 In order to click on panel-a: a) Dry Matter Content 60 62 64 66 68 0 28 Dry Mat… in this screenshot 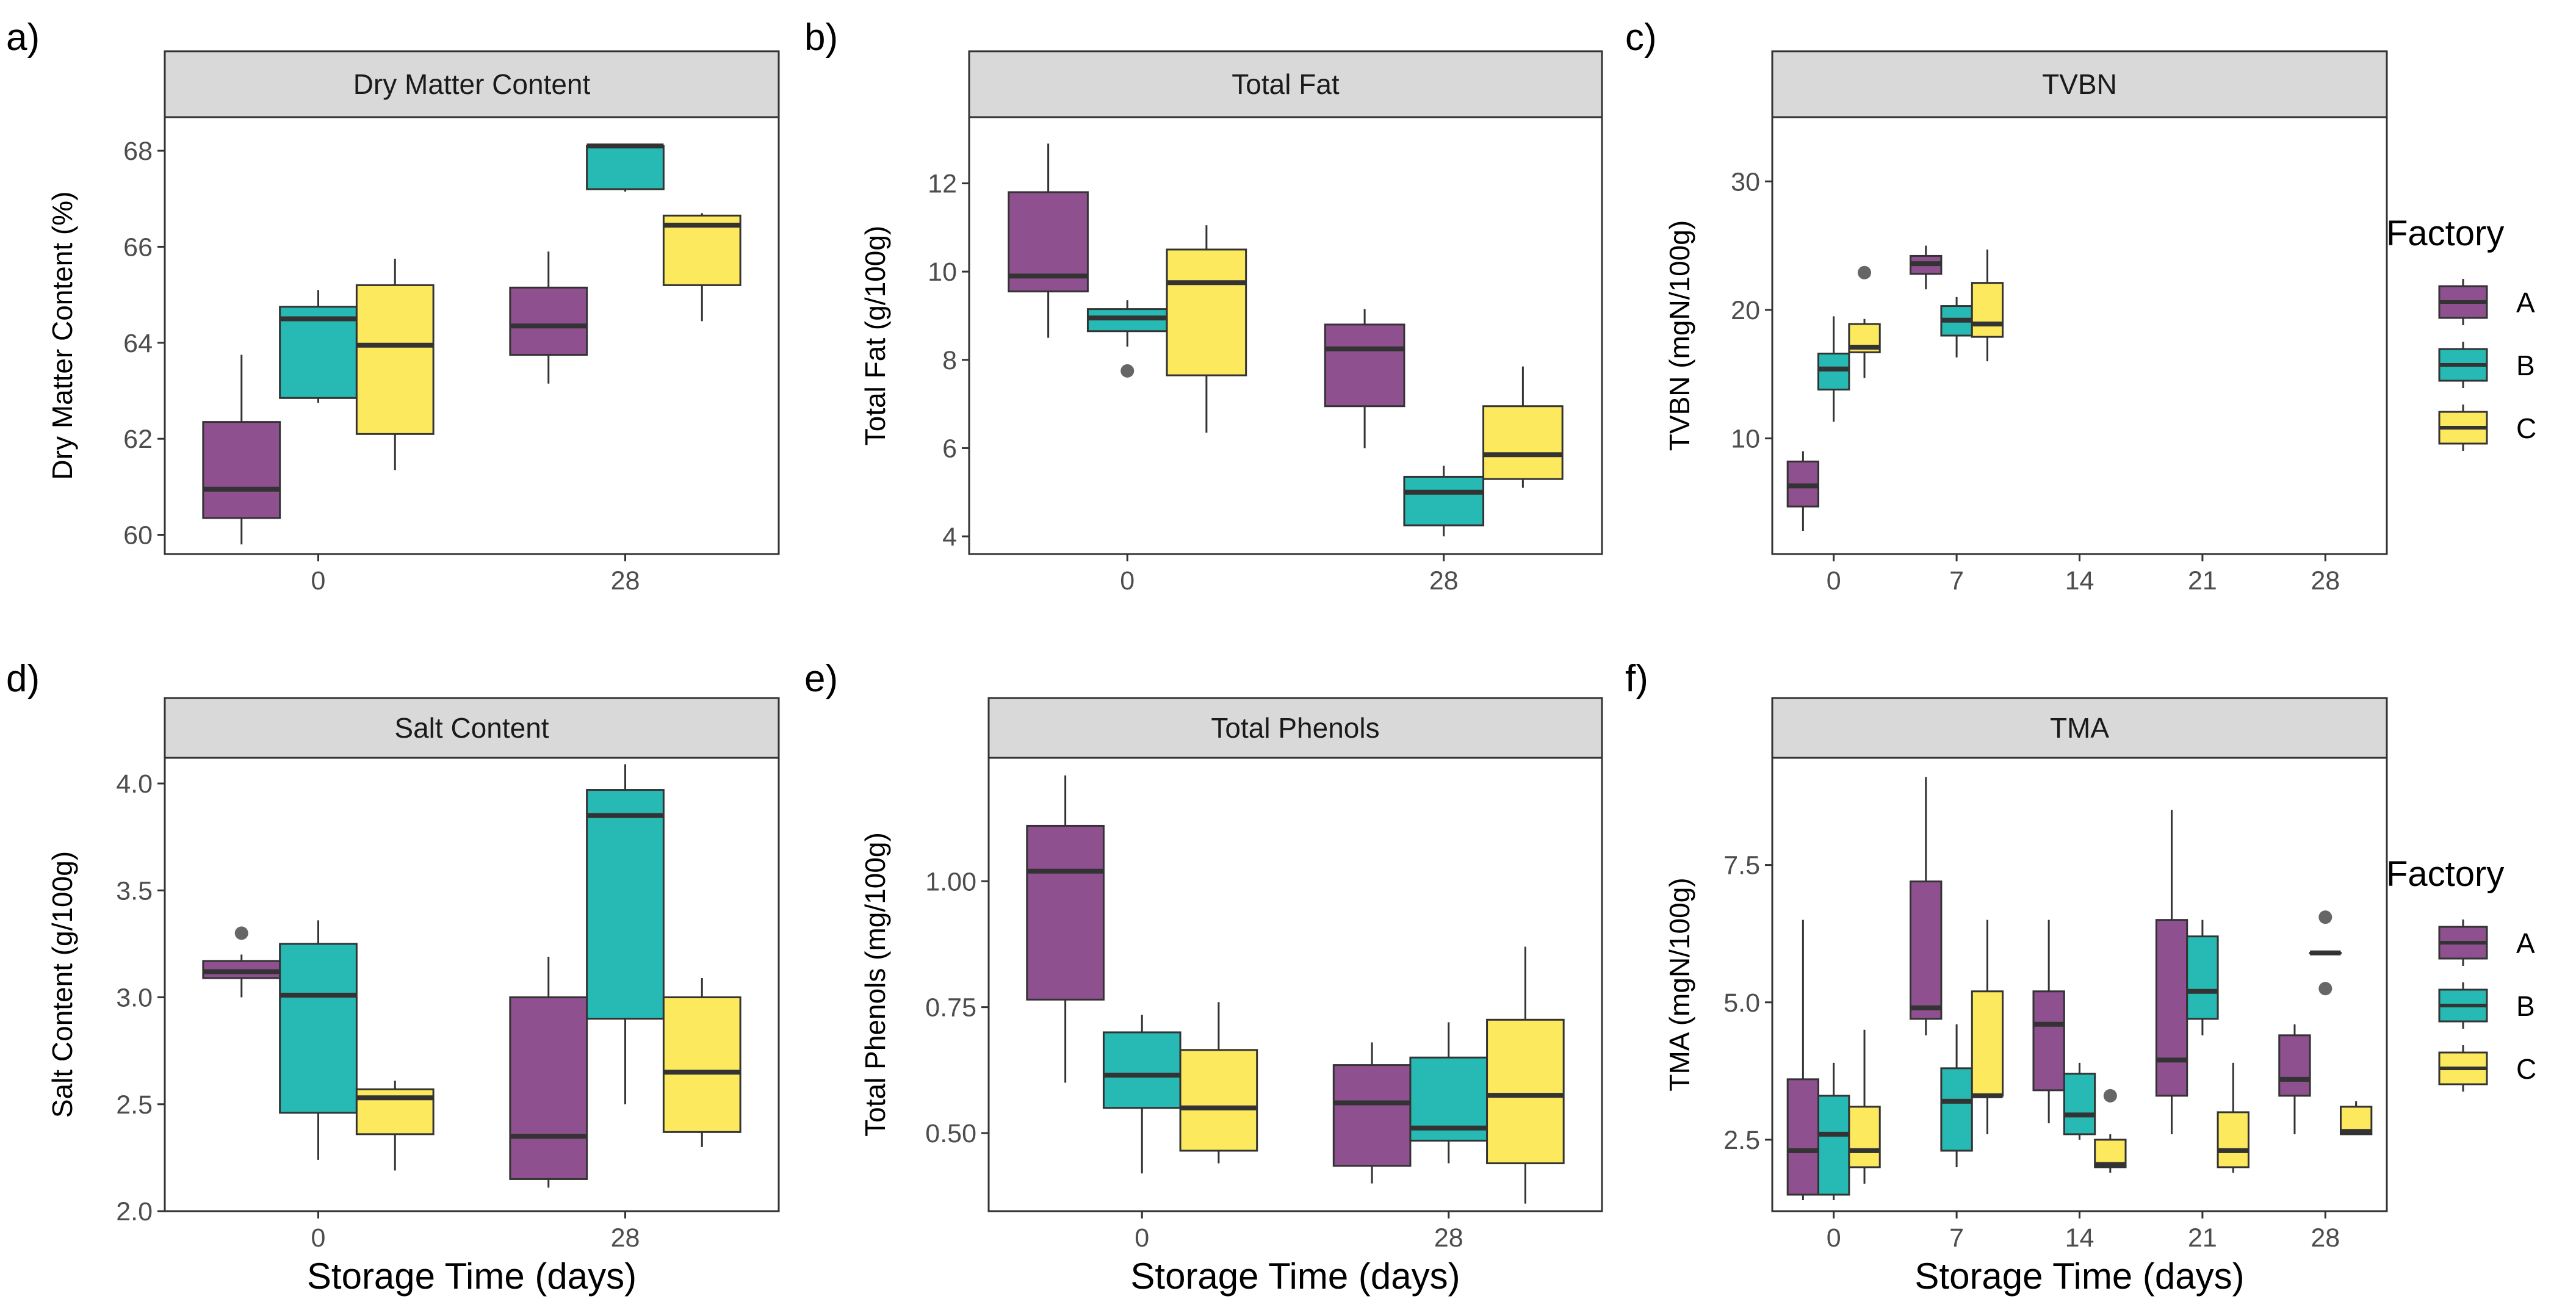, I will do `click(393, 306)`.